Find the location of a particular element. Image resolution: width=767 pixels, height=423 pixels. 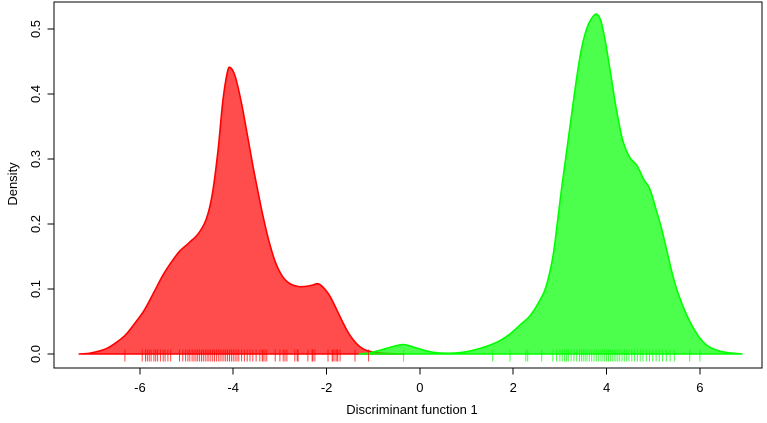

x-tick-label: 2 is located at coordinates (513, 387).